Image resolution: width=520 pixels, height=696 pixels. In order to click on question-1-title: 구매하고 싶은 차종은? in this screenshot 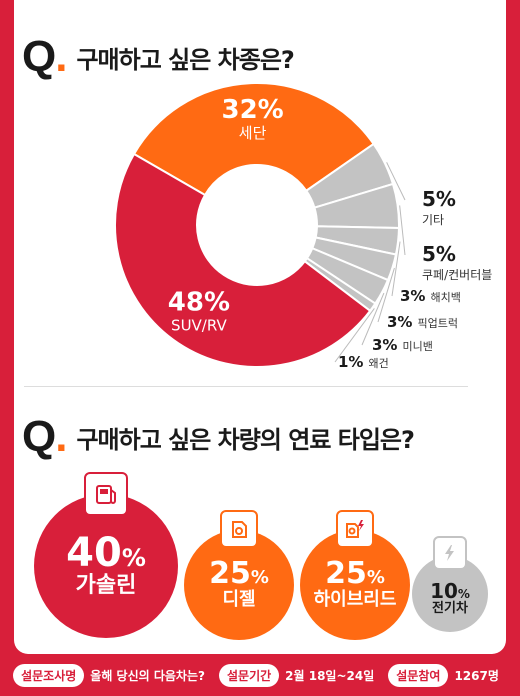, I will do `click(185, 59)`.